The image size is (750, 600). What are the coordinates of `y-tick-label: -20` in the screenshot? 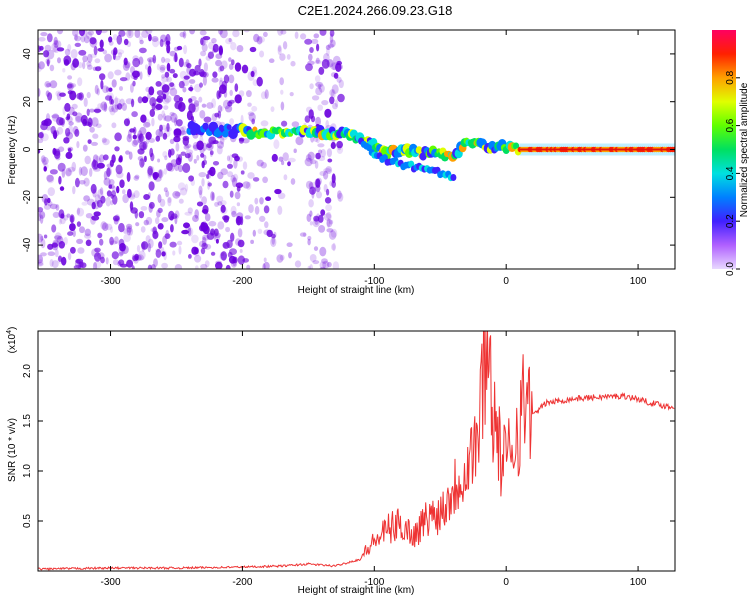 It's located at (27, 197).